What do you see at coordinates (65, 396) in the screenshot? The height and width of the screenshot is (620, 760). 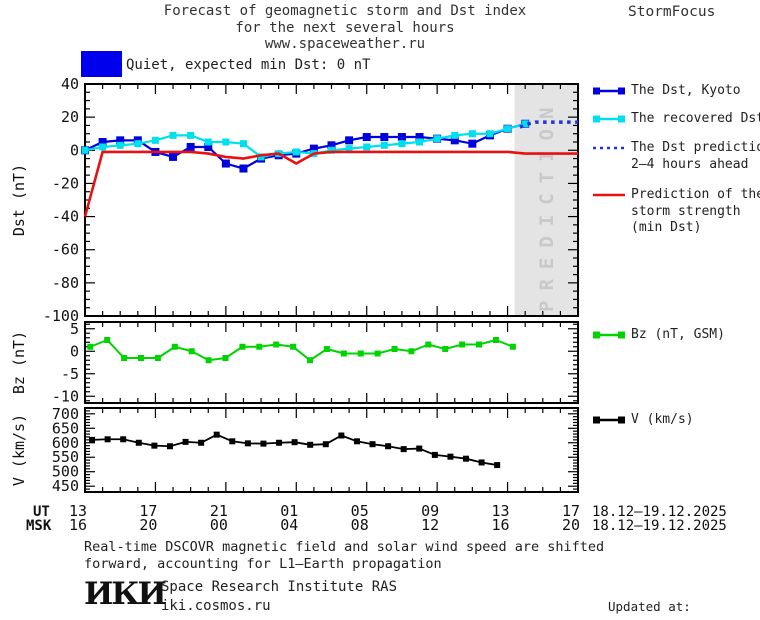 I see `y-tick-label: -10` at bounding box center [65, 396].